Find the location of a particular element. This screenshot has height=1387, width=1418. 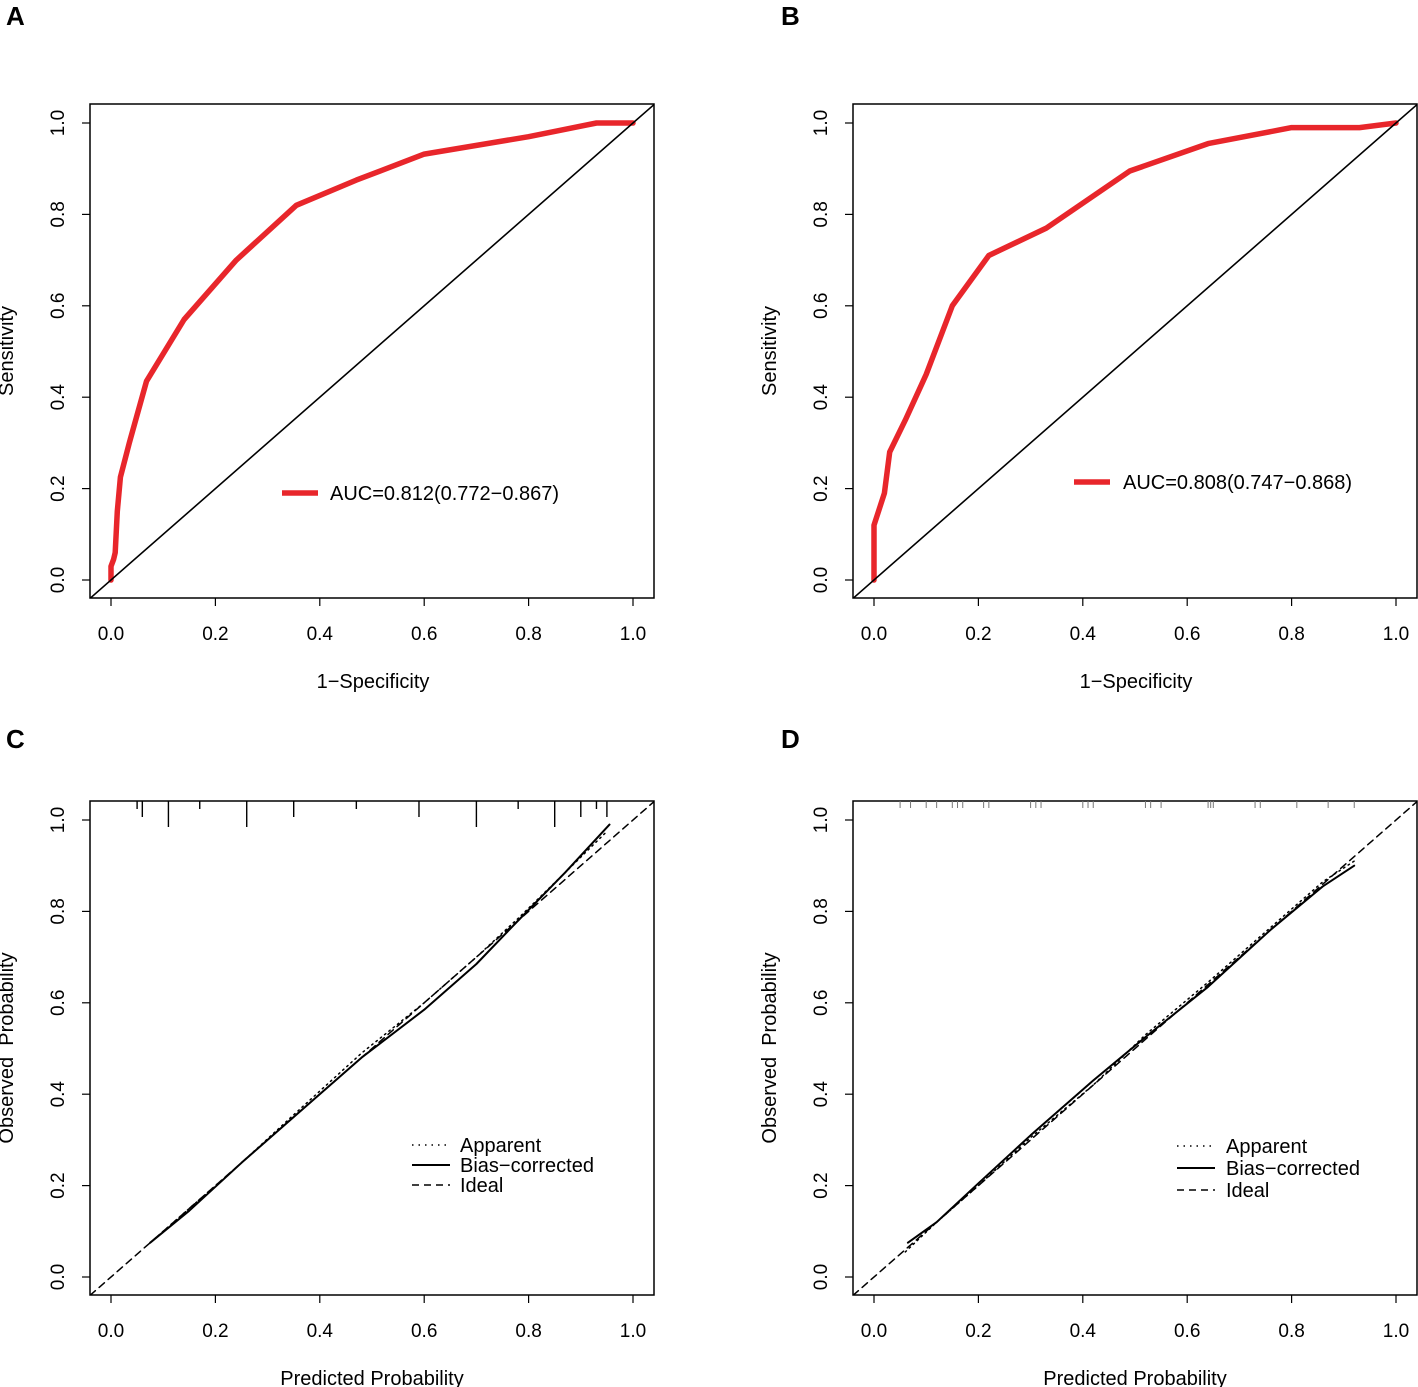

y-tick-label-a: 0.6 is located at coordinates (58, 306).